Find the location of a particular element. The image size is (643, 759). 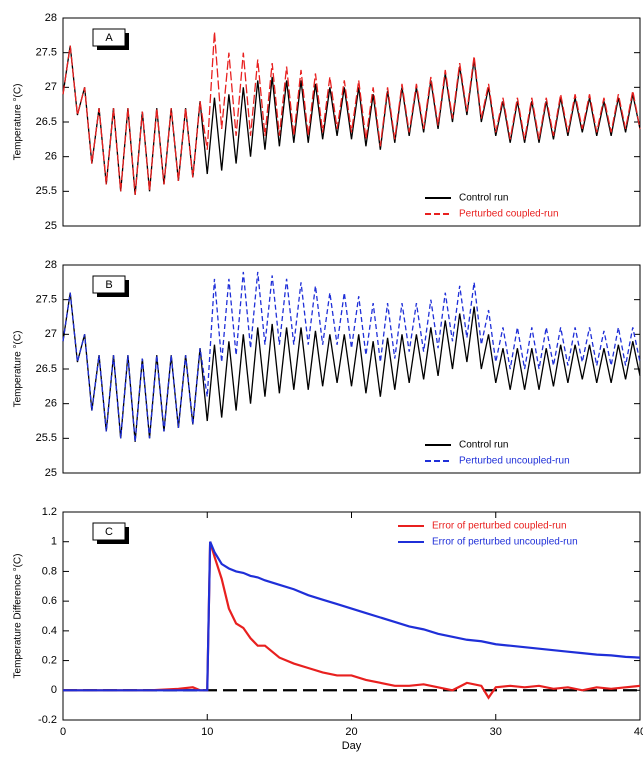

x-tick-label: 10 is located at coordinates (207, 732).